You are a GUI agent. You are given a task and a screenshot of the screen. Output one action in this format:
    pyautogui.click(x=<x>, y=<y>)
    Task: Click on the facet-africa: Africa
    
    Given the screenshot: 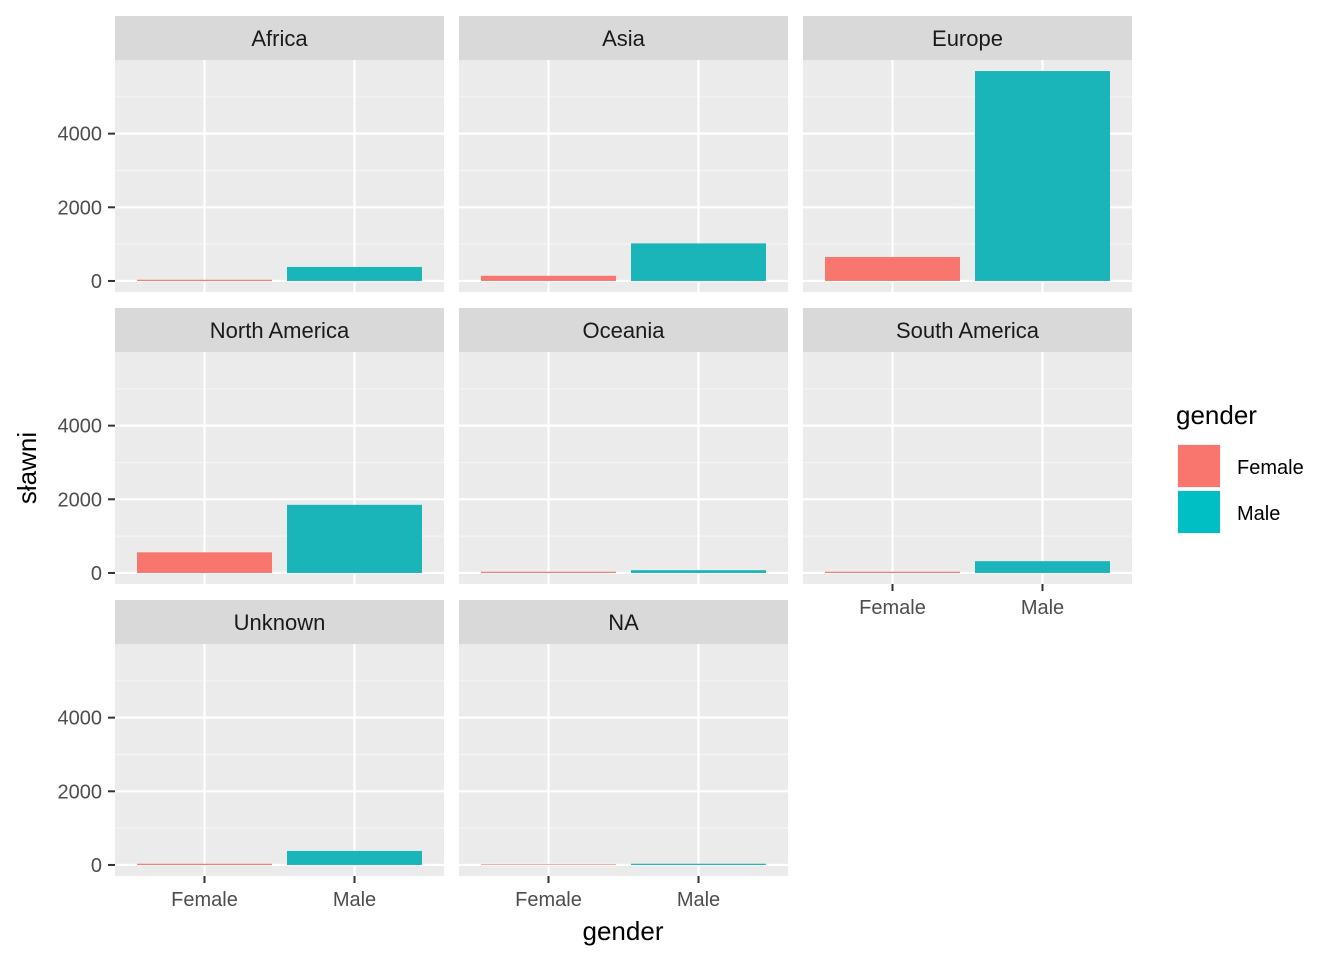 What is the action you would take?
    pyautogui.click(x=279, y=154)
    